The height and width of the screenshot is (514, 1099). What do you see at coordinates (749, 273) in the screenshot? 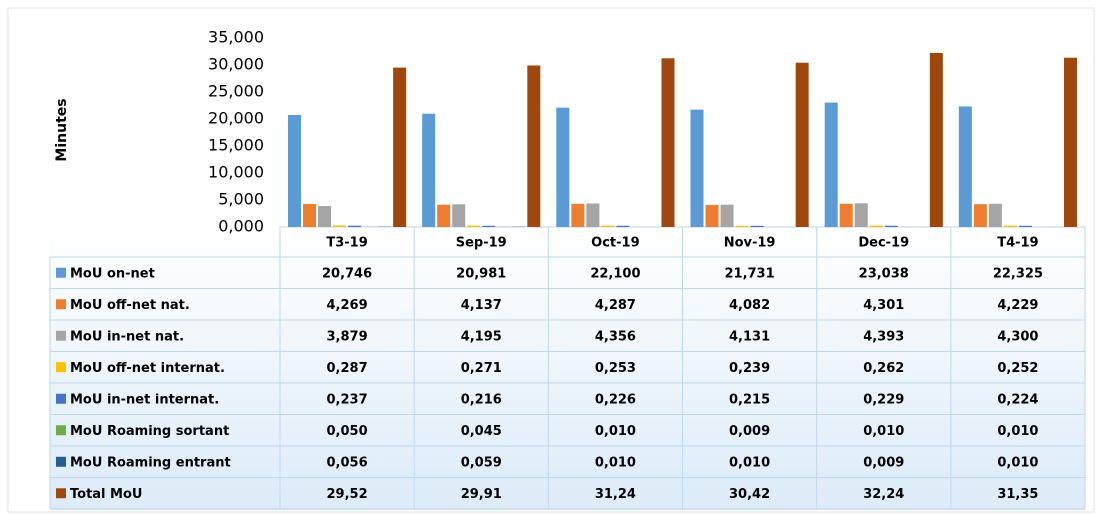
I see `value-label: 21,731` at bounding box center [749, 273].